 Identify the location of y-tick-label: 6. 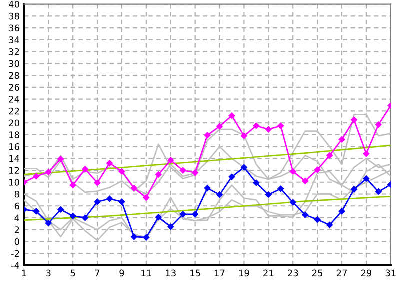
(17, 206).